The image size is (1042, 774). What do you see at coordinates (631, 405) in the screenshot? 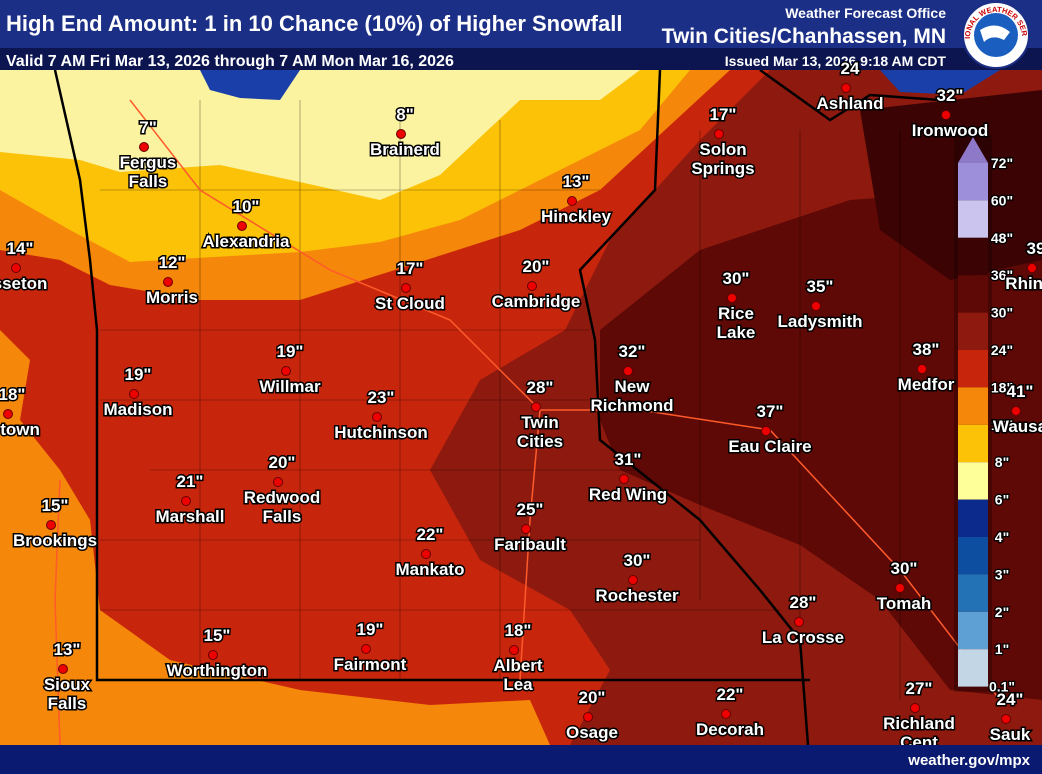
I see `city-name: Richmond` at bounding box center [631, 405].